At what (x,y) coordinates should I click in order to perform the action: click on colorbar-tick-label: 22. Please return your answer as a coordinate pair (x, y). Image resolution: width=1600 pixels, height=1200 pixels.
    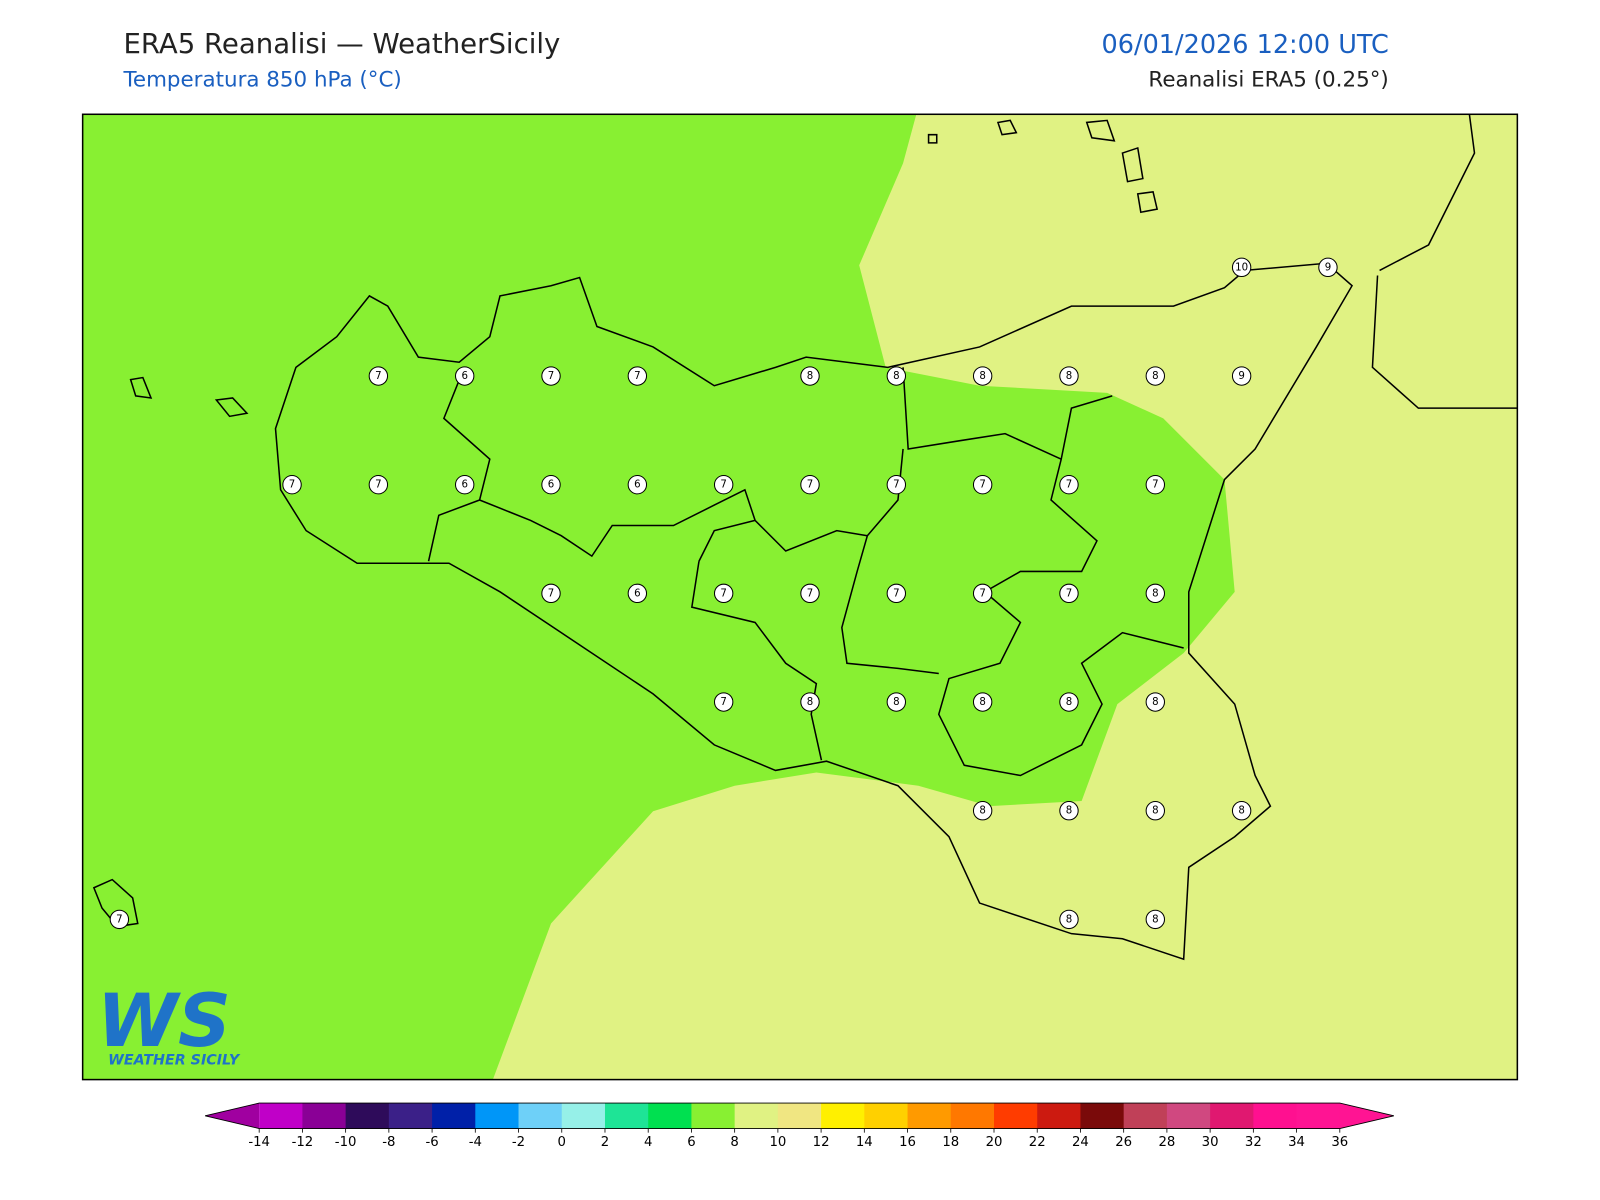
    Looking at the image, I should click on (1037, 1142).